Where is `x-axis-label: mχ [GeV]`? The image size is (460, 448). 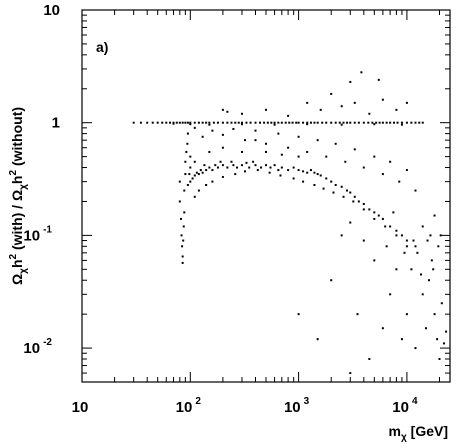 x-axis-label: mχ [GeV] is located at coordinates (418, 433).